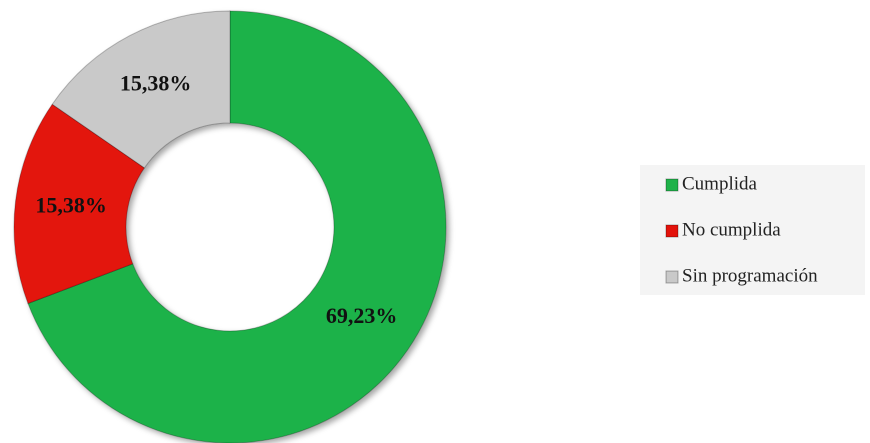 The height and width of the screenshot is (443, 870). I want to click on legend-label: Cumplida, so click(720, 183).